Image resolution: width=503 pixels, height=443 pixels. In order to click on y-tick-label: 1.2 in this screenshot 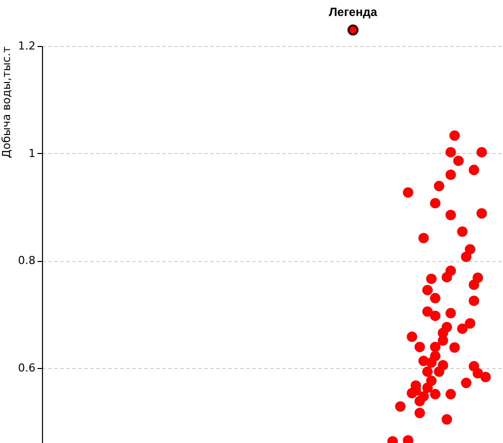, I will do `click(27, 46)`.